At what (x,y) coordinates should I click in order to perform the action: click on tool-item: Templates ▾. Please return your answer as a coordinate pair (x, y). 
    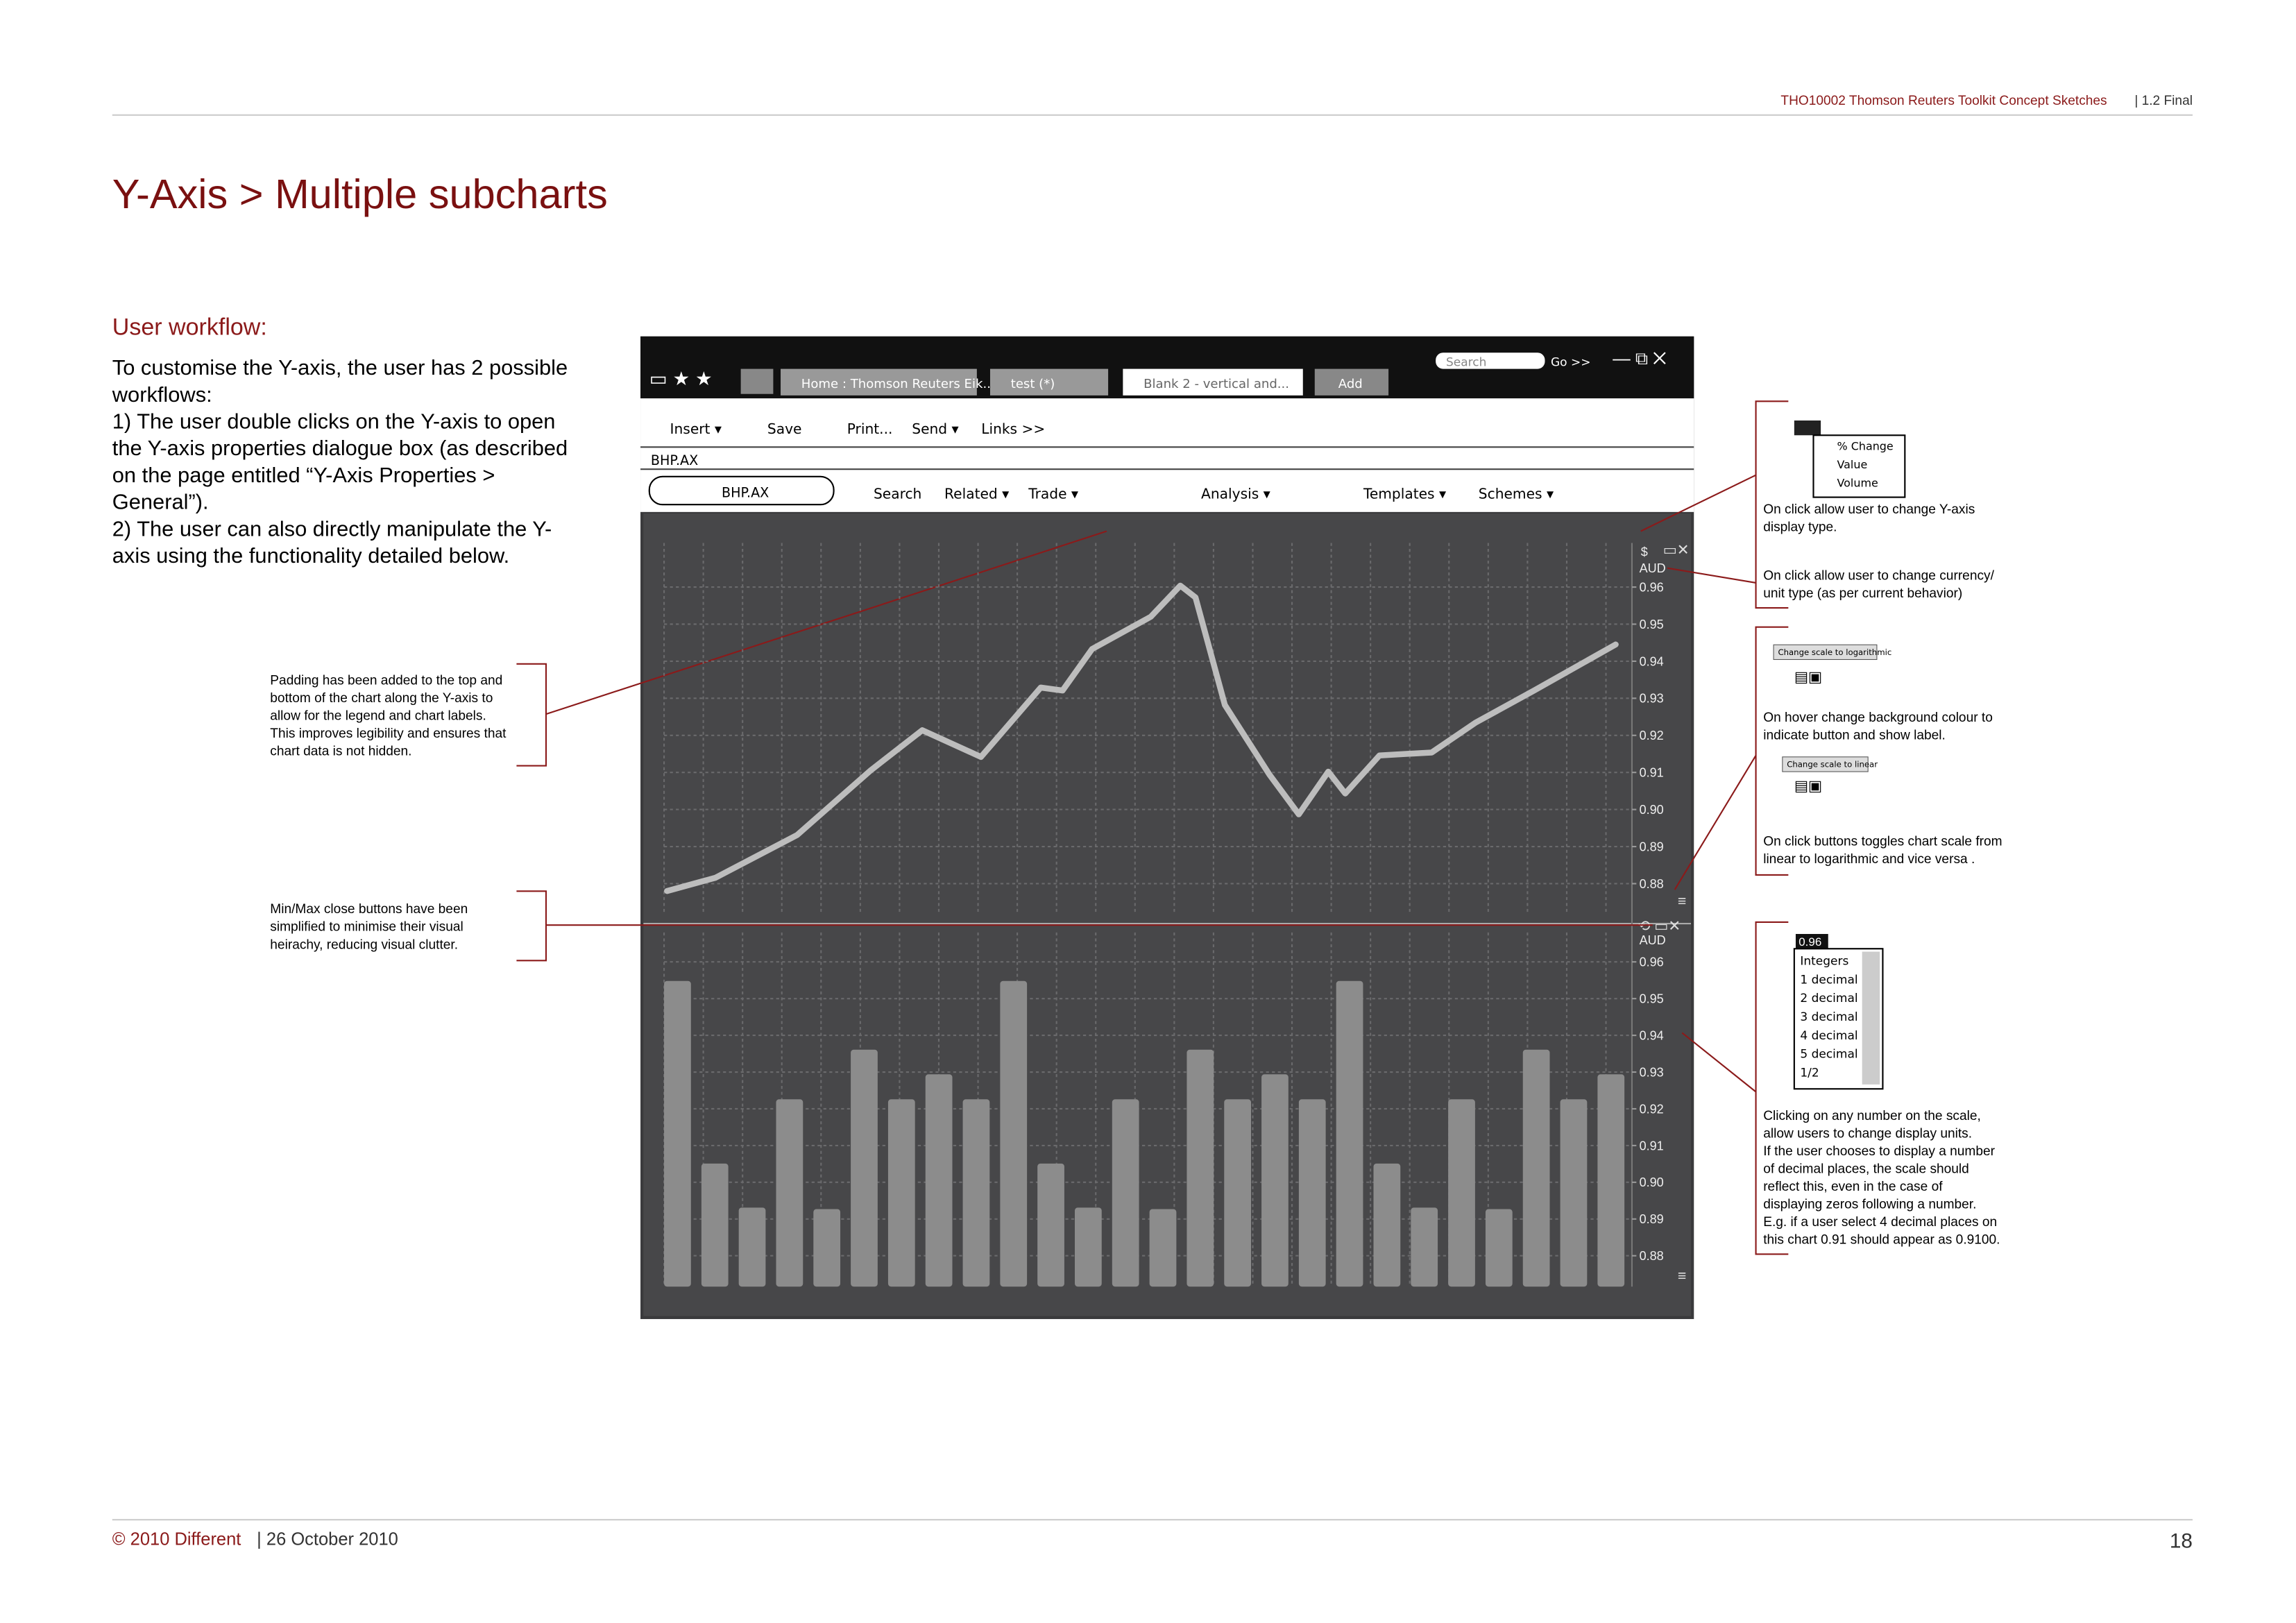
    Looking at the image, I should click on (1405, 494).